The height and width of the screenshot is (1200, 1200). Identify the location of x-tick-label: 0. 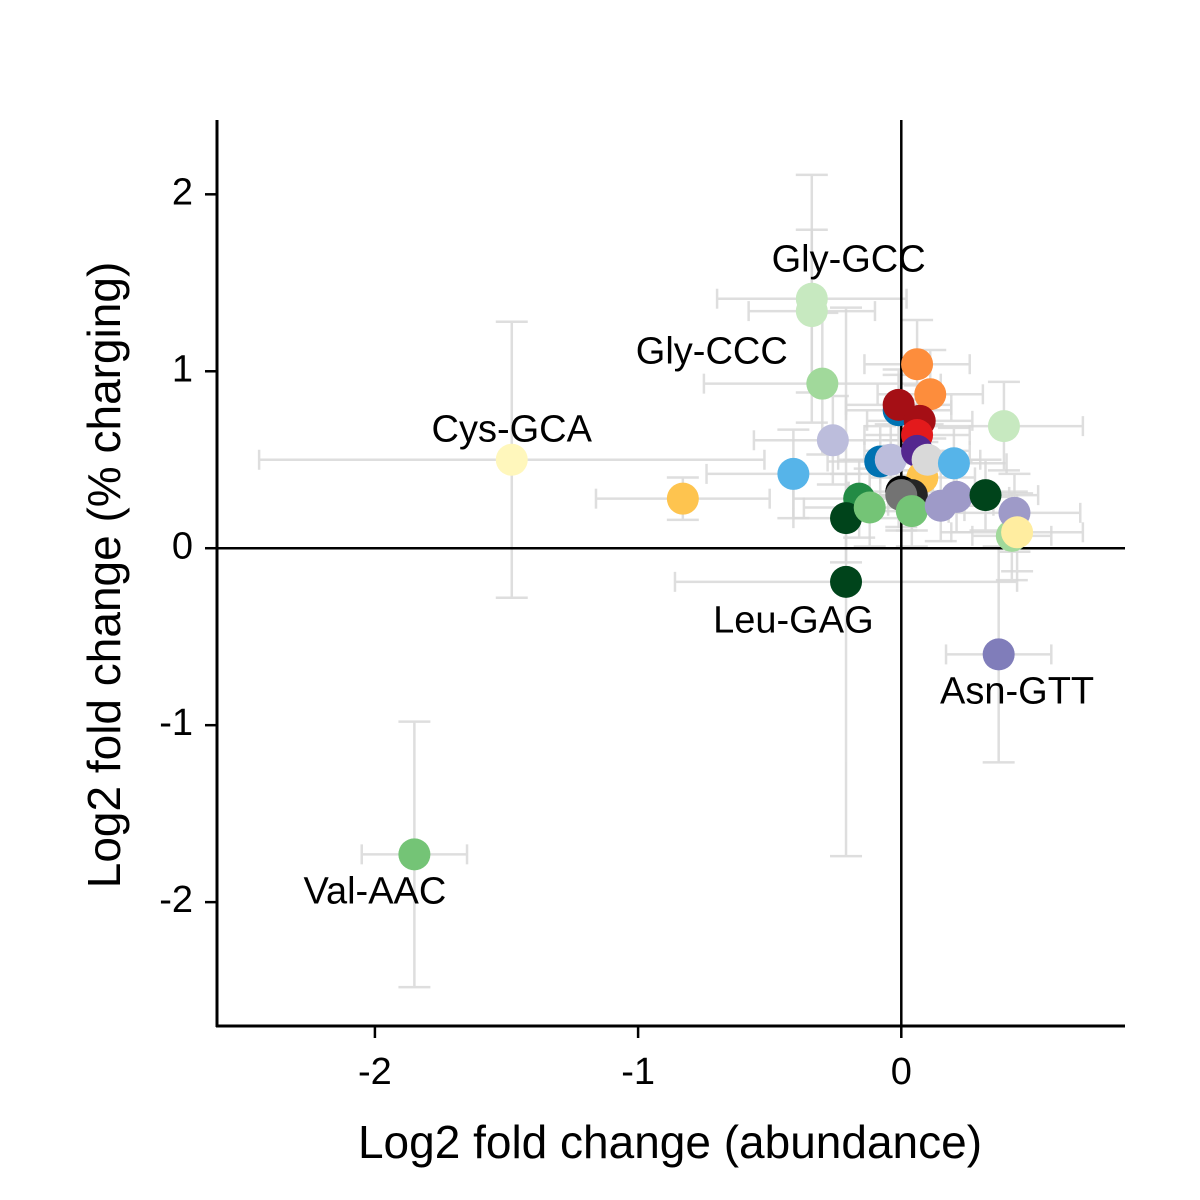
(901, 1072).